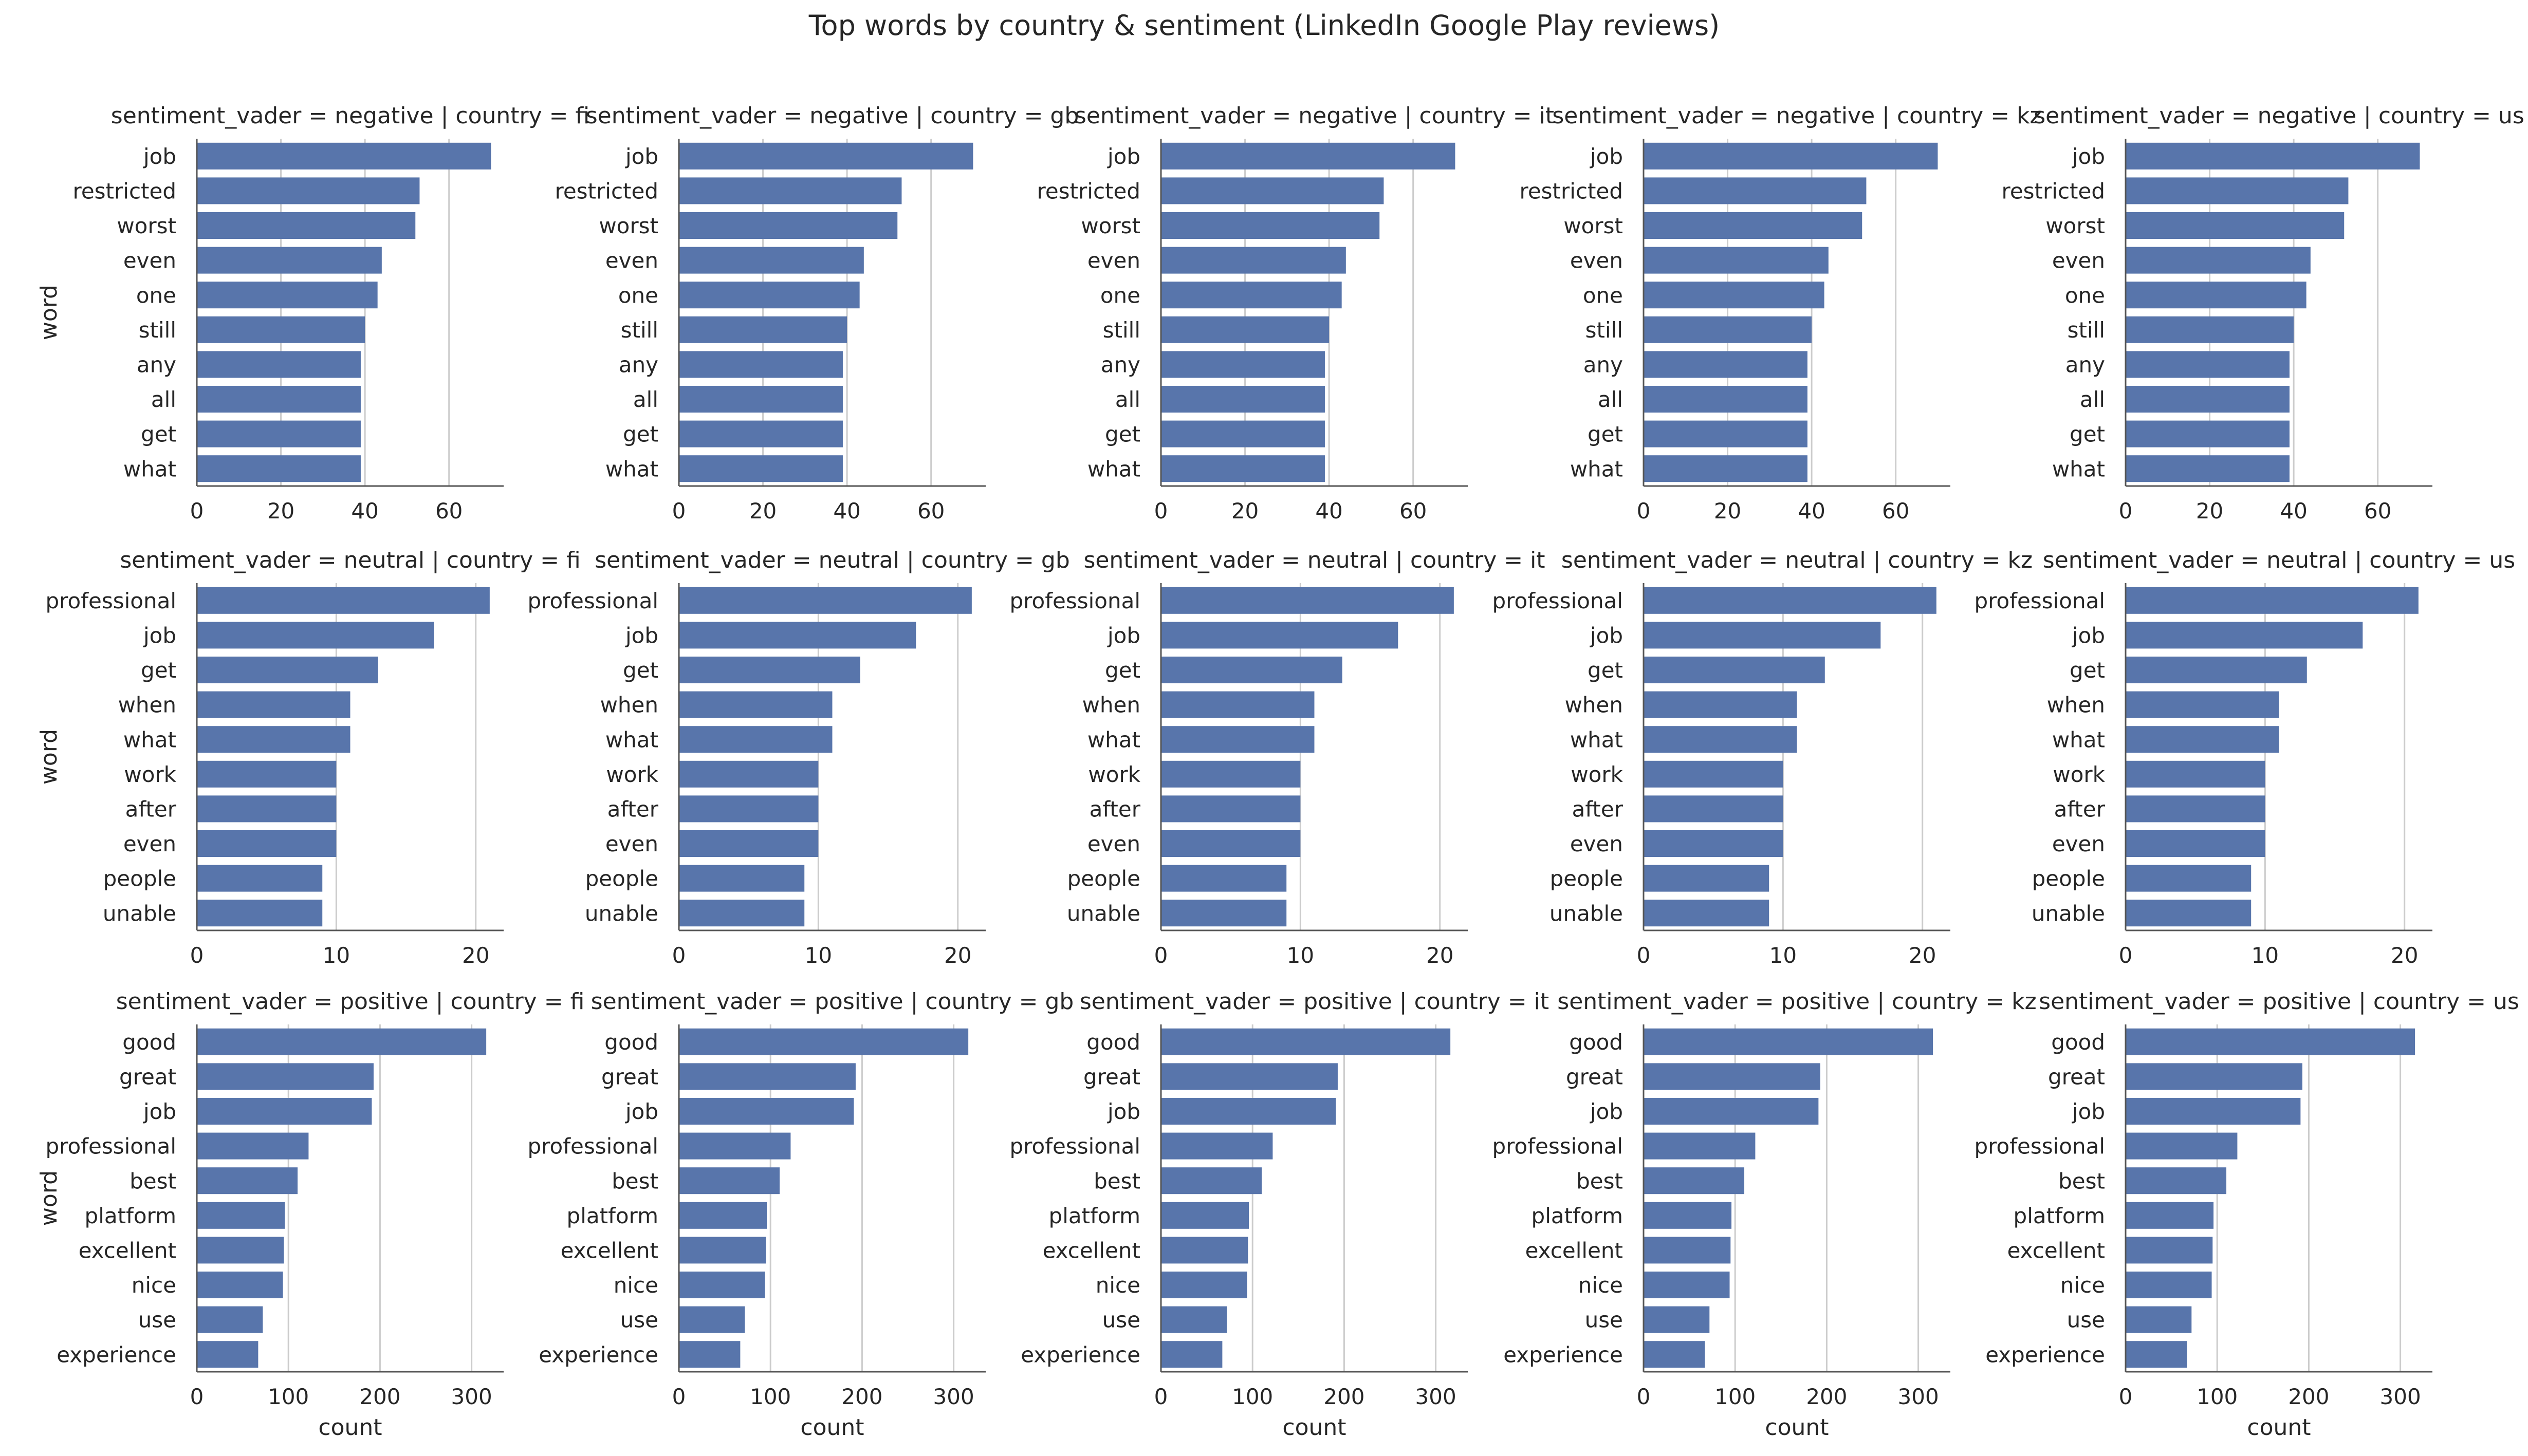  I want to click on x-tick-label: 10, so click(1300, 955).